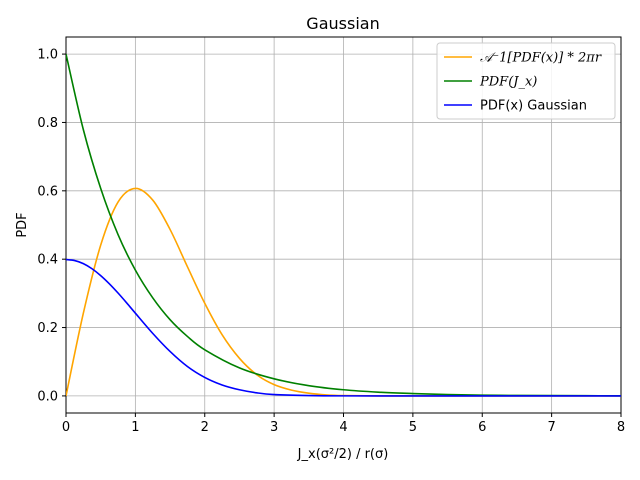 The image size is (640, 480). Describe the element at coordinates (342, 23) in the screenshot. I see `chart-title: Gaussian` at that location.